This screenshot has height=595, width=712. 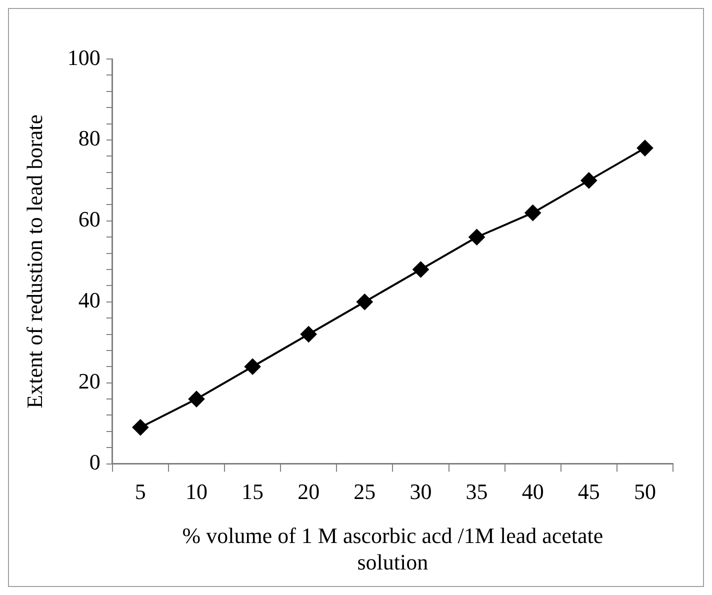 I want to click on x-tick-label: 50, so click(x=645, y=491).